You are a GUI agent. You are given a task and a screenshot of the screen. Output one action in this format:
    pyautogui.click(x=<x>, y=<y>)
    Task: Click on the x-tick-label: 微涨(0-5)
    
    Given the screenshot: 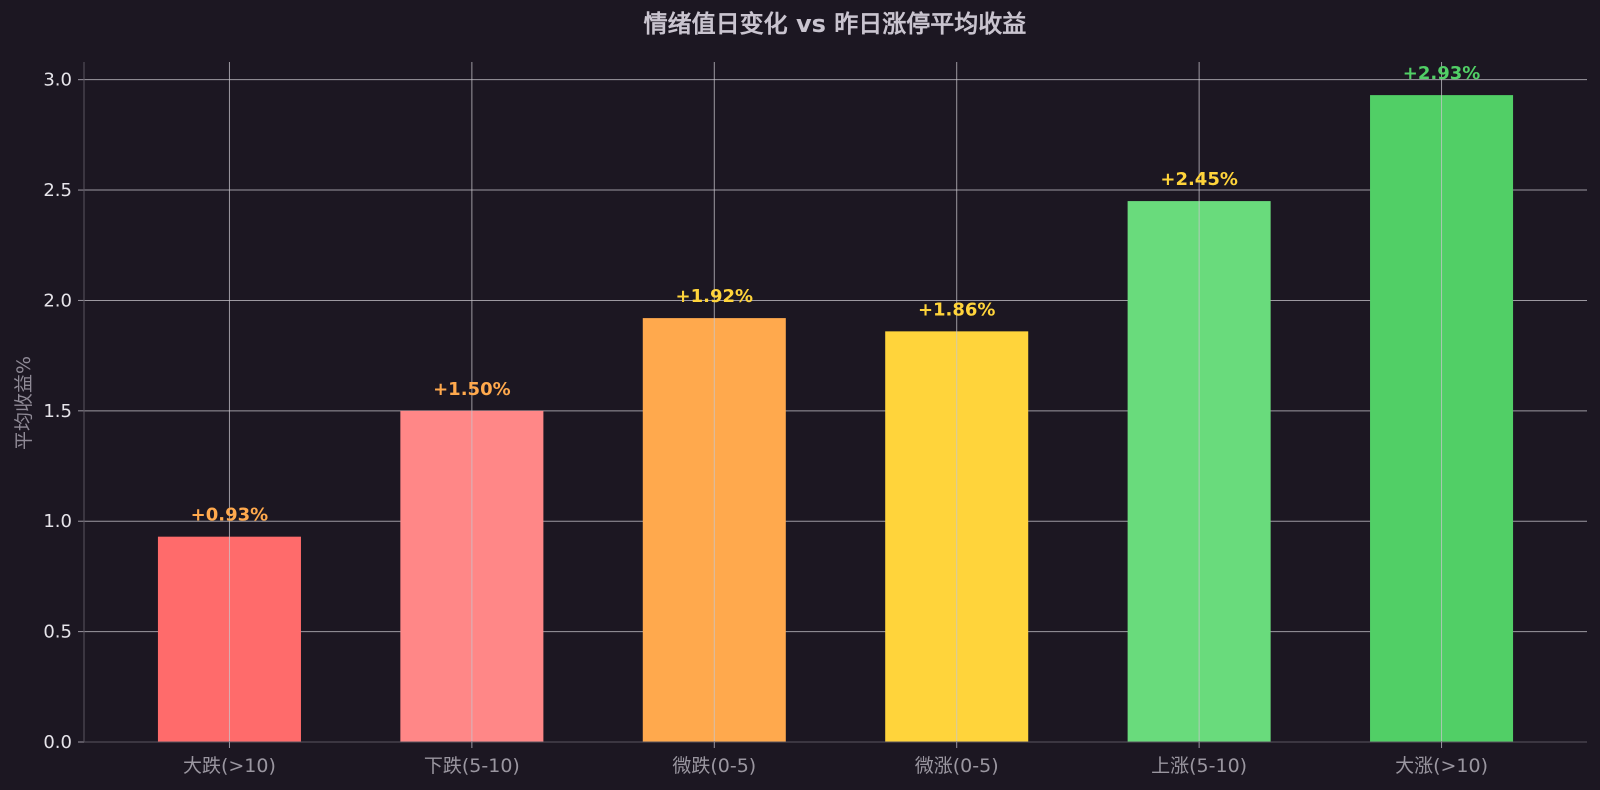 What is the action you would take?
    pyautogui.click(x=957, y=766)
    